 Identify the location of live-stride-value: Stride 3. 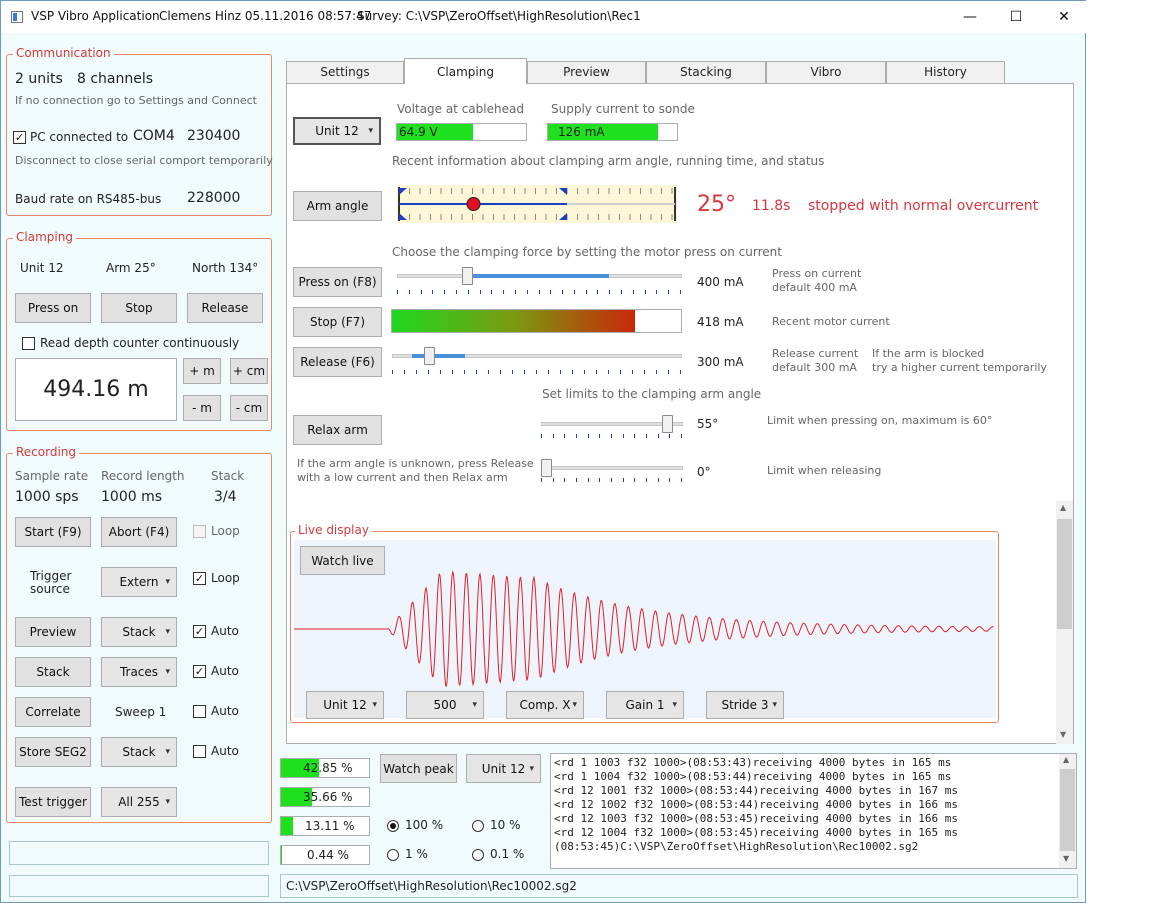
(745, 705).